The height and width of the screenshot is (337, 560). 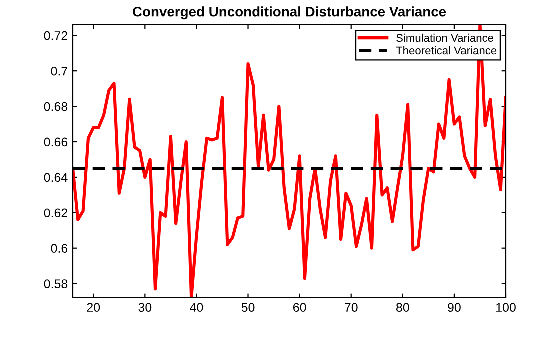 I want to click on legend-label: Theoretical Variance, so click(x=446, y=50).